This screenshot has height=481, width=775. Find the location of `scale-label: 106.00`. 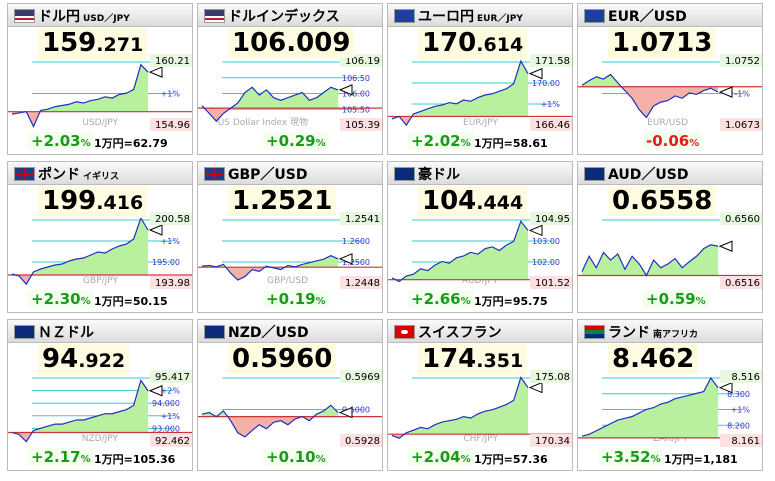

scale-label: 106.00 is located at coordinates (356, 94).